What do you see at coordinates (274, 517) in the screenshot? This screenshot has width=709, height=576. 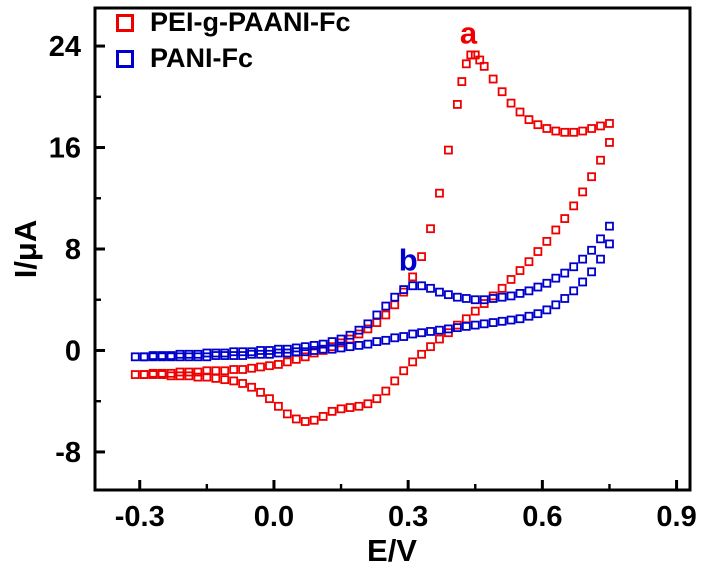 I see `x-tick-label: 0.0` at bounding box center [274, 517].